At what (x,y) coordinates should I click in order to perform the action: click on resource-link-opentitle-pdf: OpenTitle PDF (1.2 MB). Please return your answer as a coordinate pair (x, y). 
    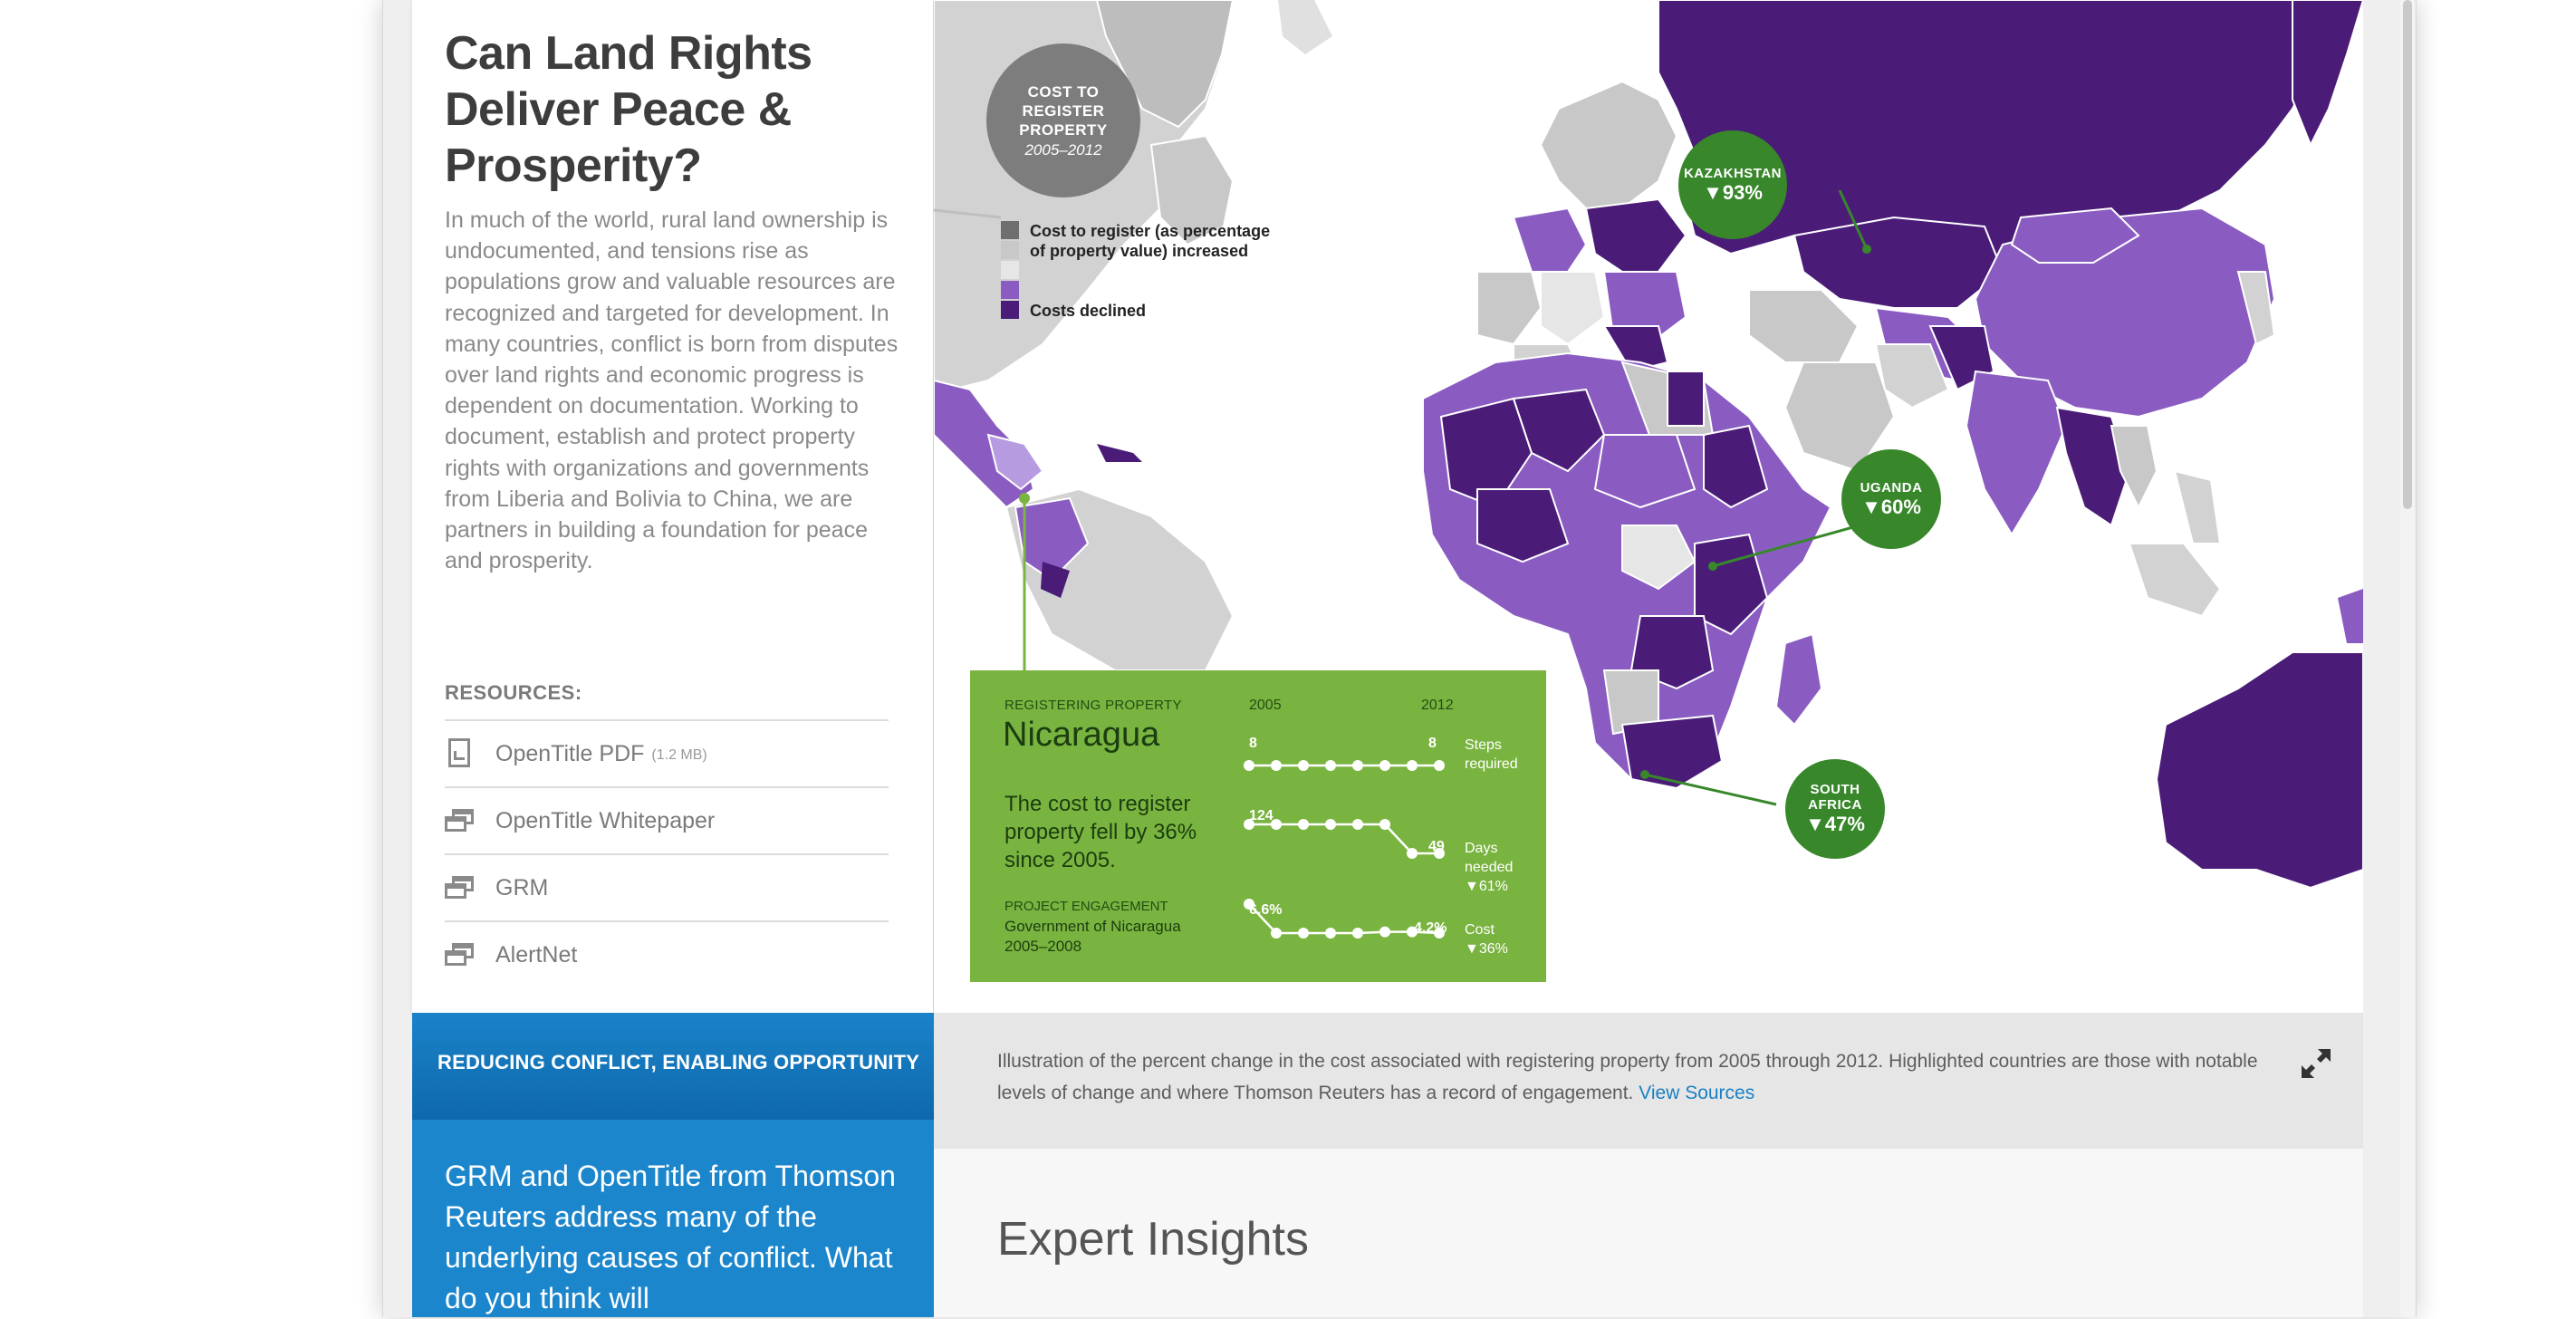
    Looking at the image, I should click on (667, 752).